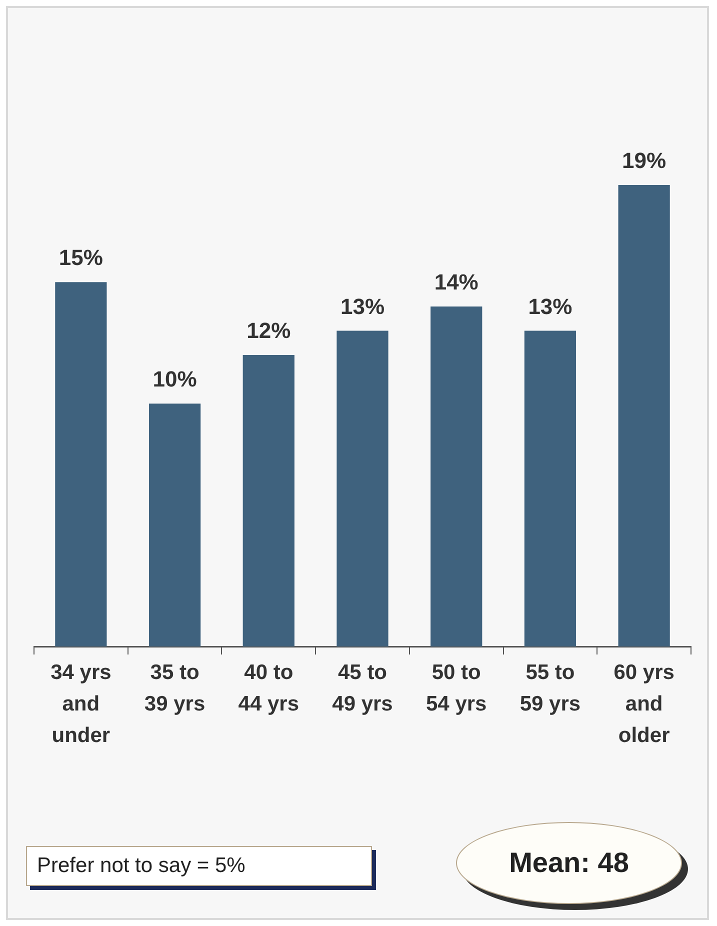 The image size is (717, 926). What do you see at coordinates (80, 257) in the screenshot?
I see `data-label: 15%` at bounding box center [80, 257].